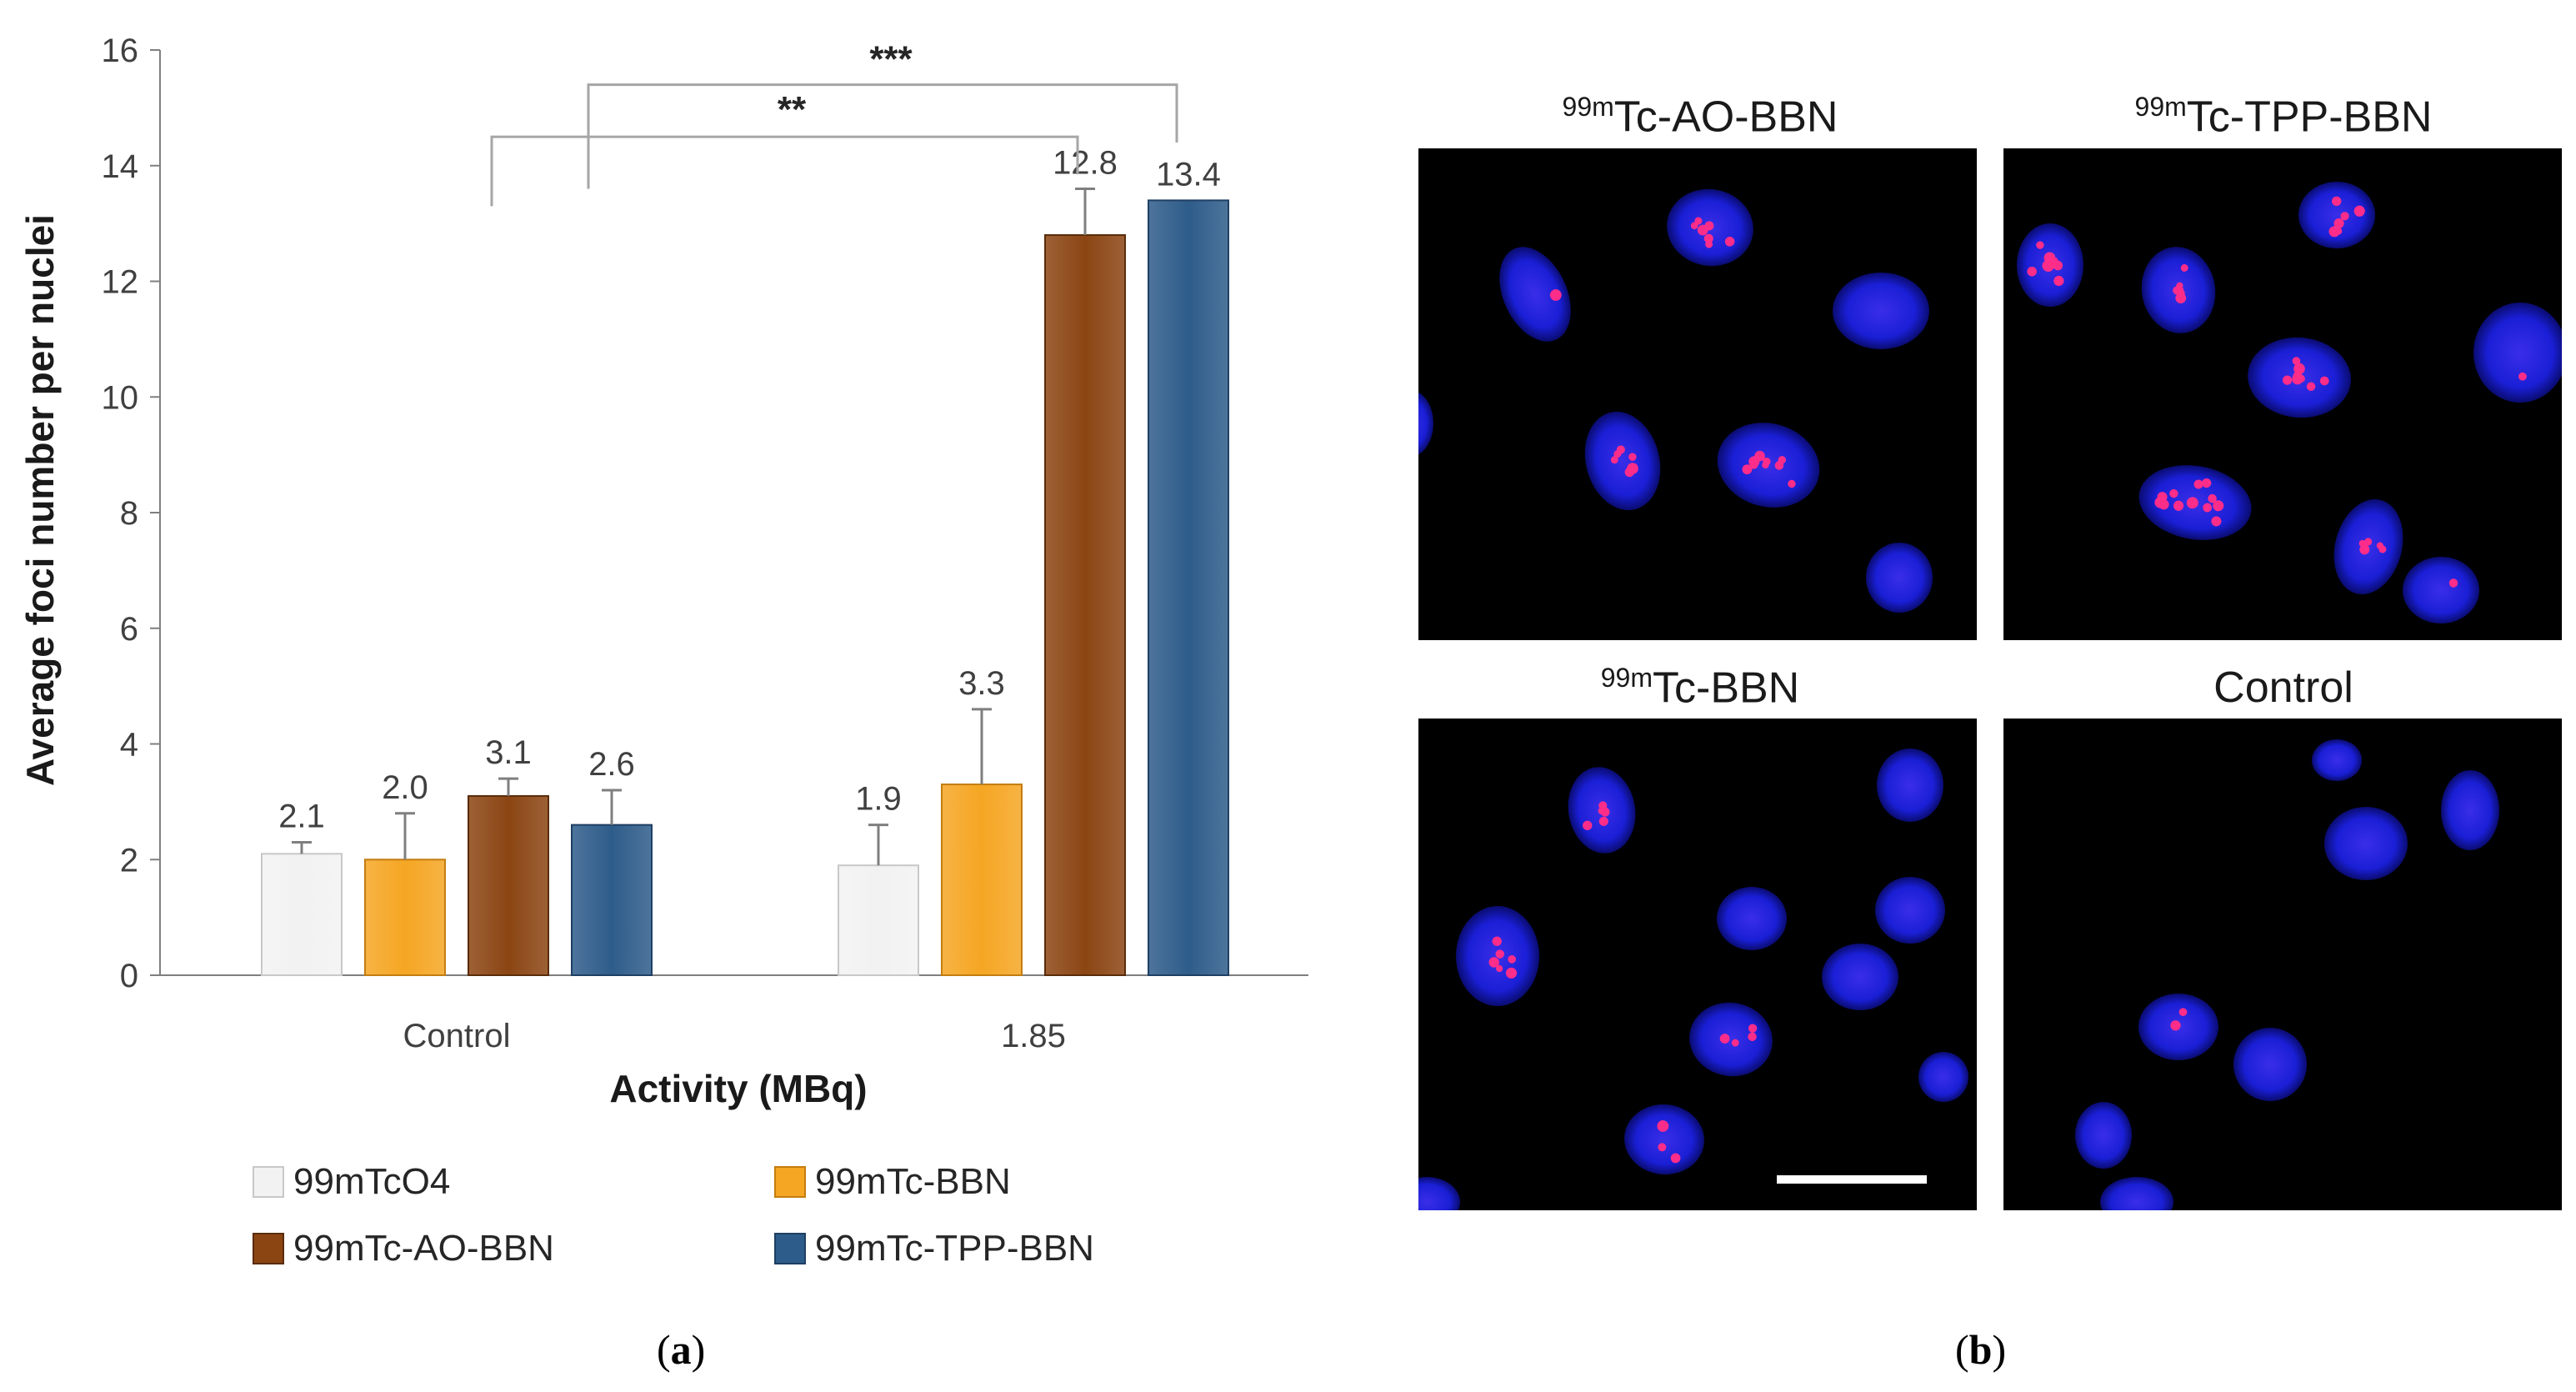 This screenshot has height=1392, width=2576. What do you see at coordinates (834, 123) in the screenshot?
I see `significance-brackets: *****` at bounding box center [834, 123].